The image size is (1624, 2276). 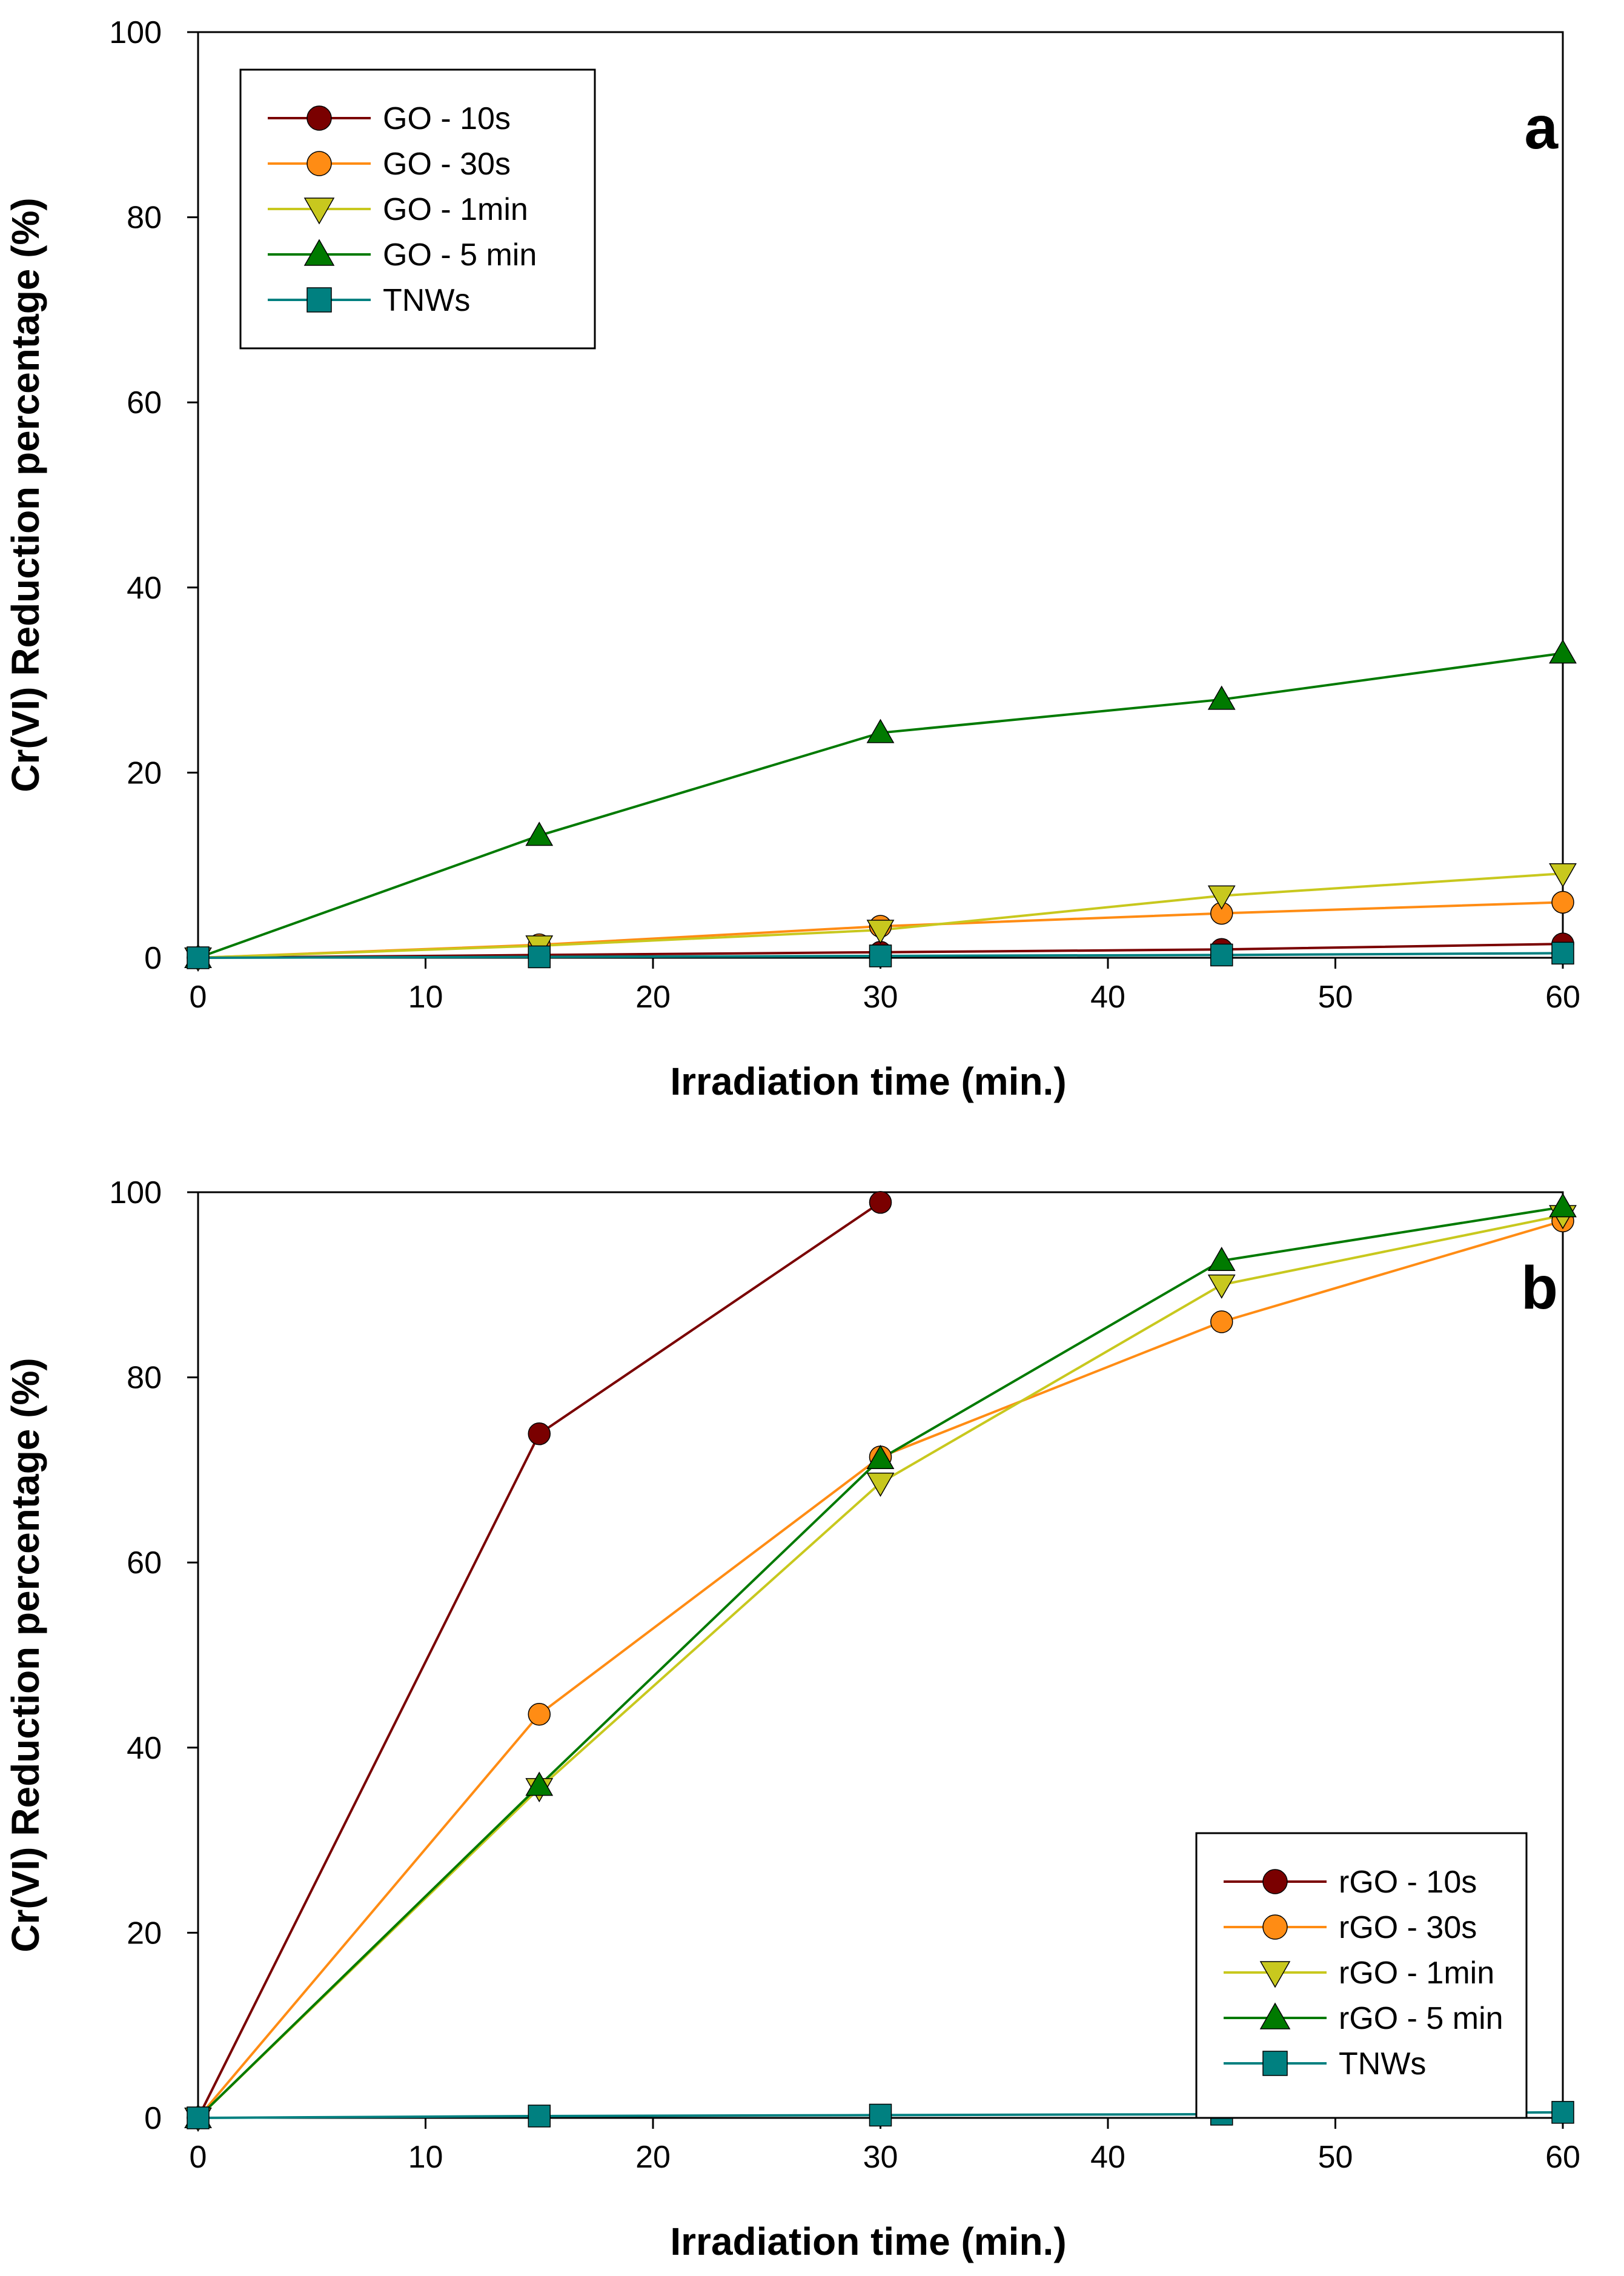 What do you see at coordinates (1542, 128) in the screenshot?
I see `panel-label: a` at bounding box center [1542, 128].